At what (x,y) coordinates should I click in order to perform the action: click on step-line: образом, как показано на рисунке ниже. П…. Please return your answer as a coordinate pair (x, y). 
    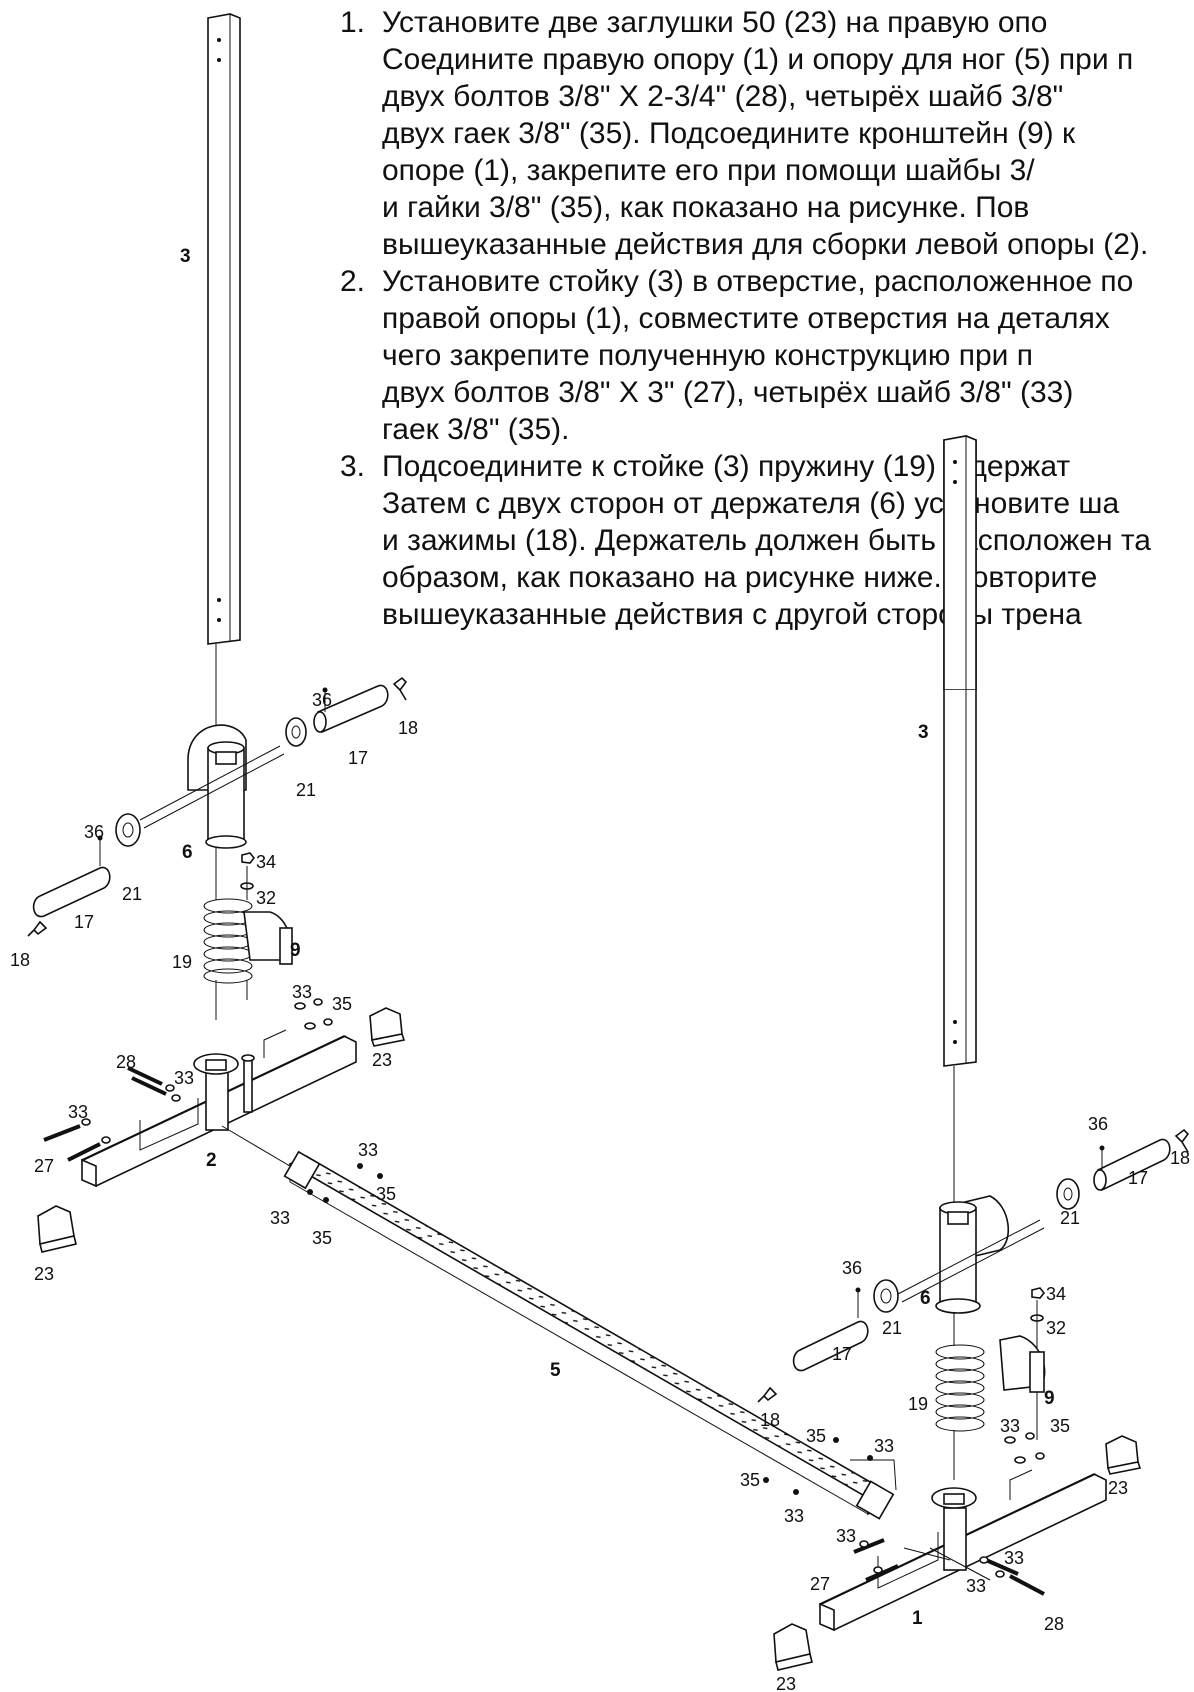
    Looking at the image, I should click on (740, 577).